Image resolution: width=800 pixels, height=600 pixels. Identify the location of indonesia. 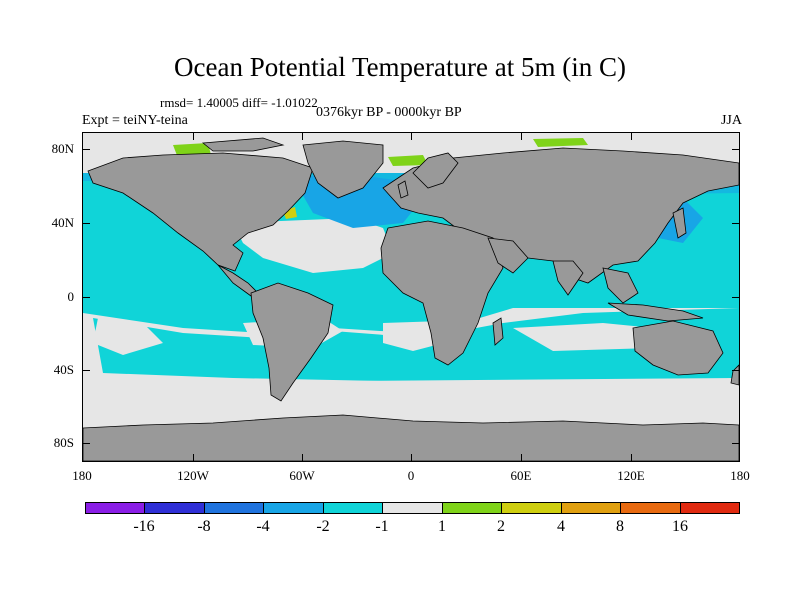
(655, 312).